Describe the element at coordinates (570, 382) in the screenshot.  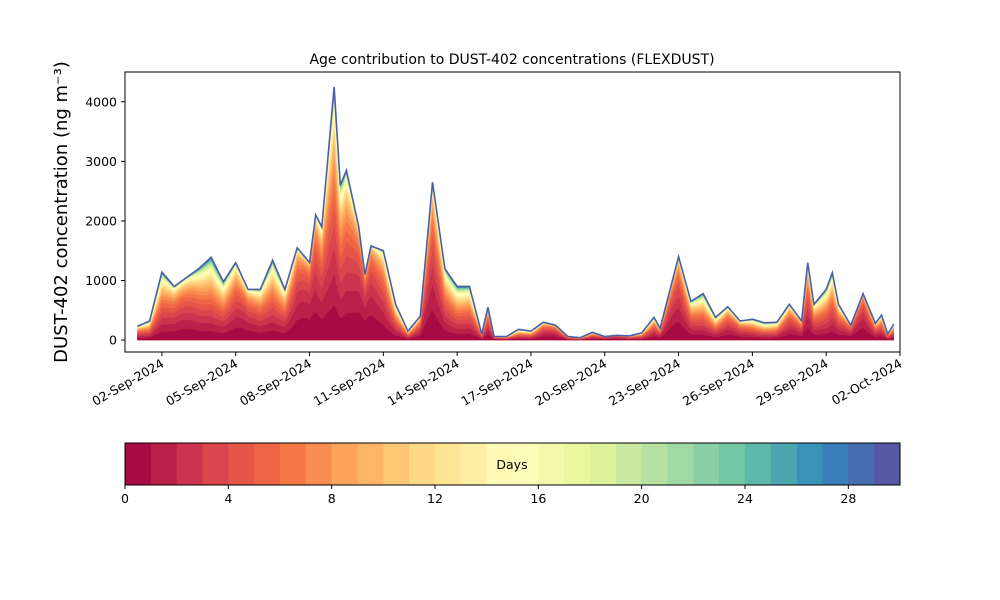
I see `x-tick-label: 20-Sep-2024` at that location.